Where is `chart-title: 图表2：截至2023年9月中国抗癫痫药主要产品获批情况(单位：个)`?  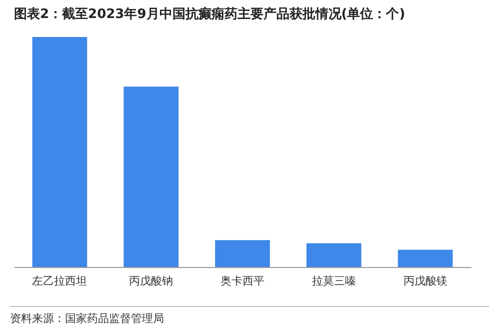
chart-title: 图表2：截至2023年9月中国抗癫痫药主要产品获批情况(单位：个) is located at coordinates (210, 14).